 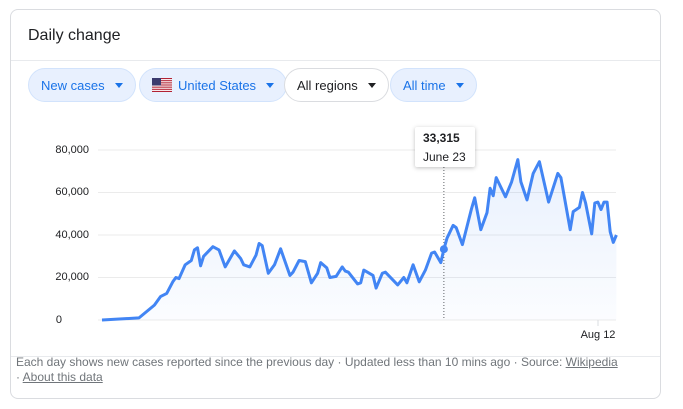 What do you see at coordinates (424, 85) in the screenshot?
I see `time-range-label: All time` at bounding box center [424, 85].